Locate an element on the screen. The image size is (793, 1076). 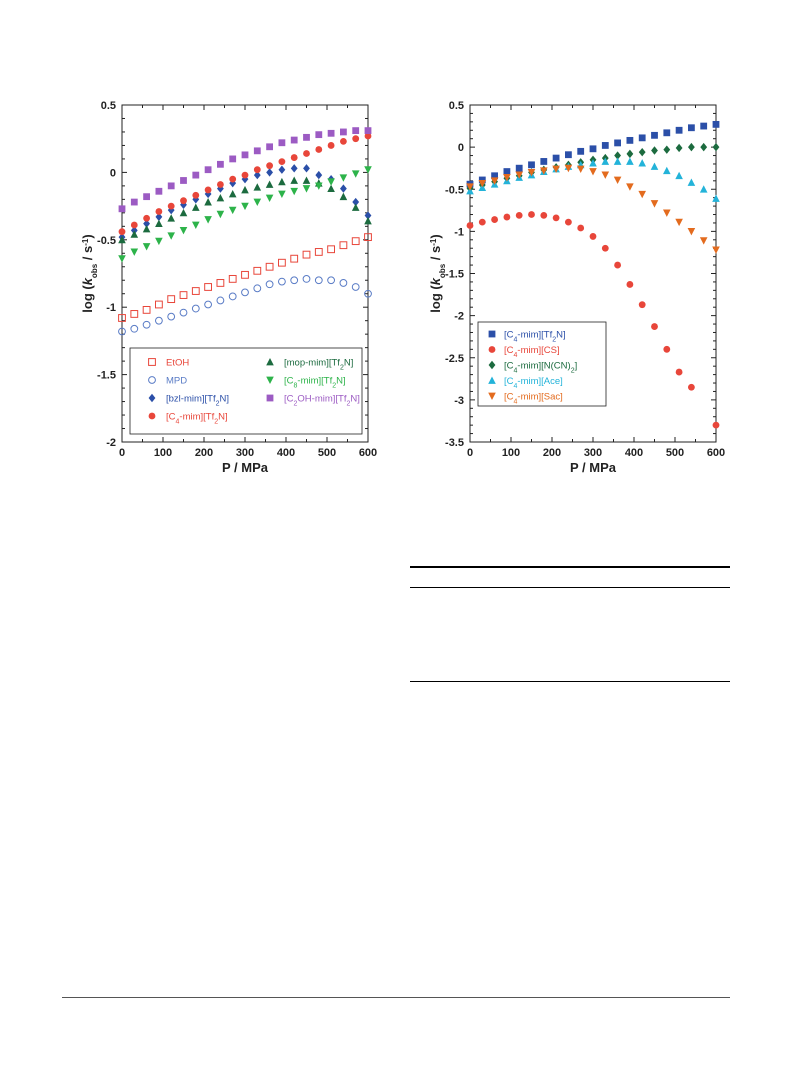
chart1-legend-label: EtOH is located at coordinates (177, 363).